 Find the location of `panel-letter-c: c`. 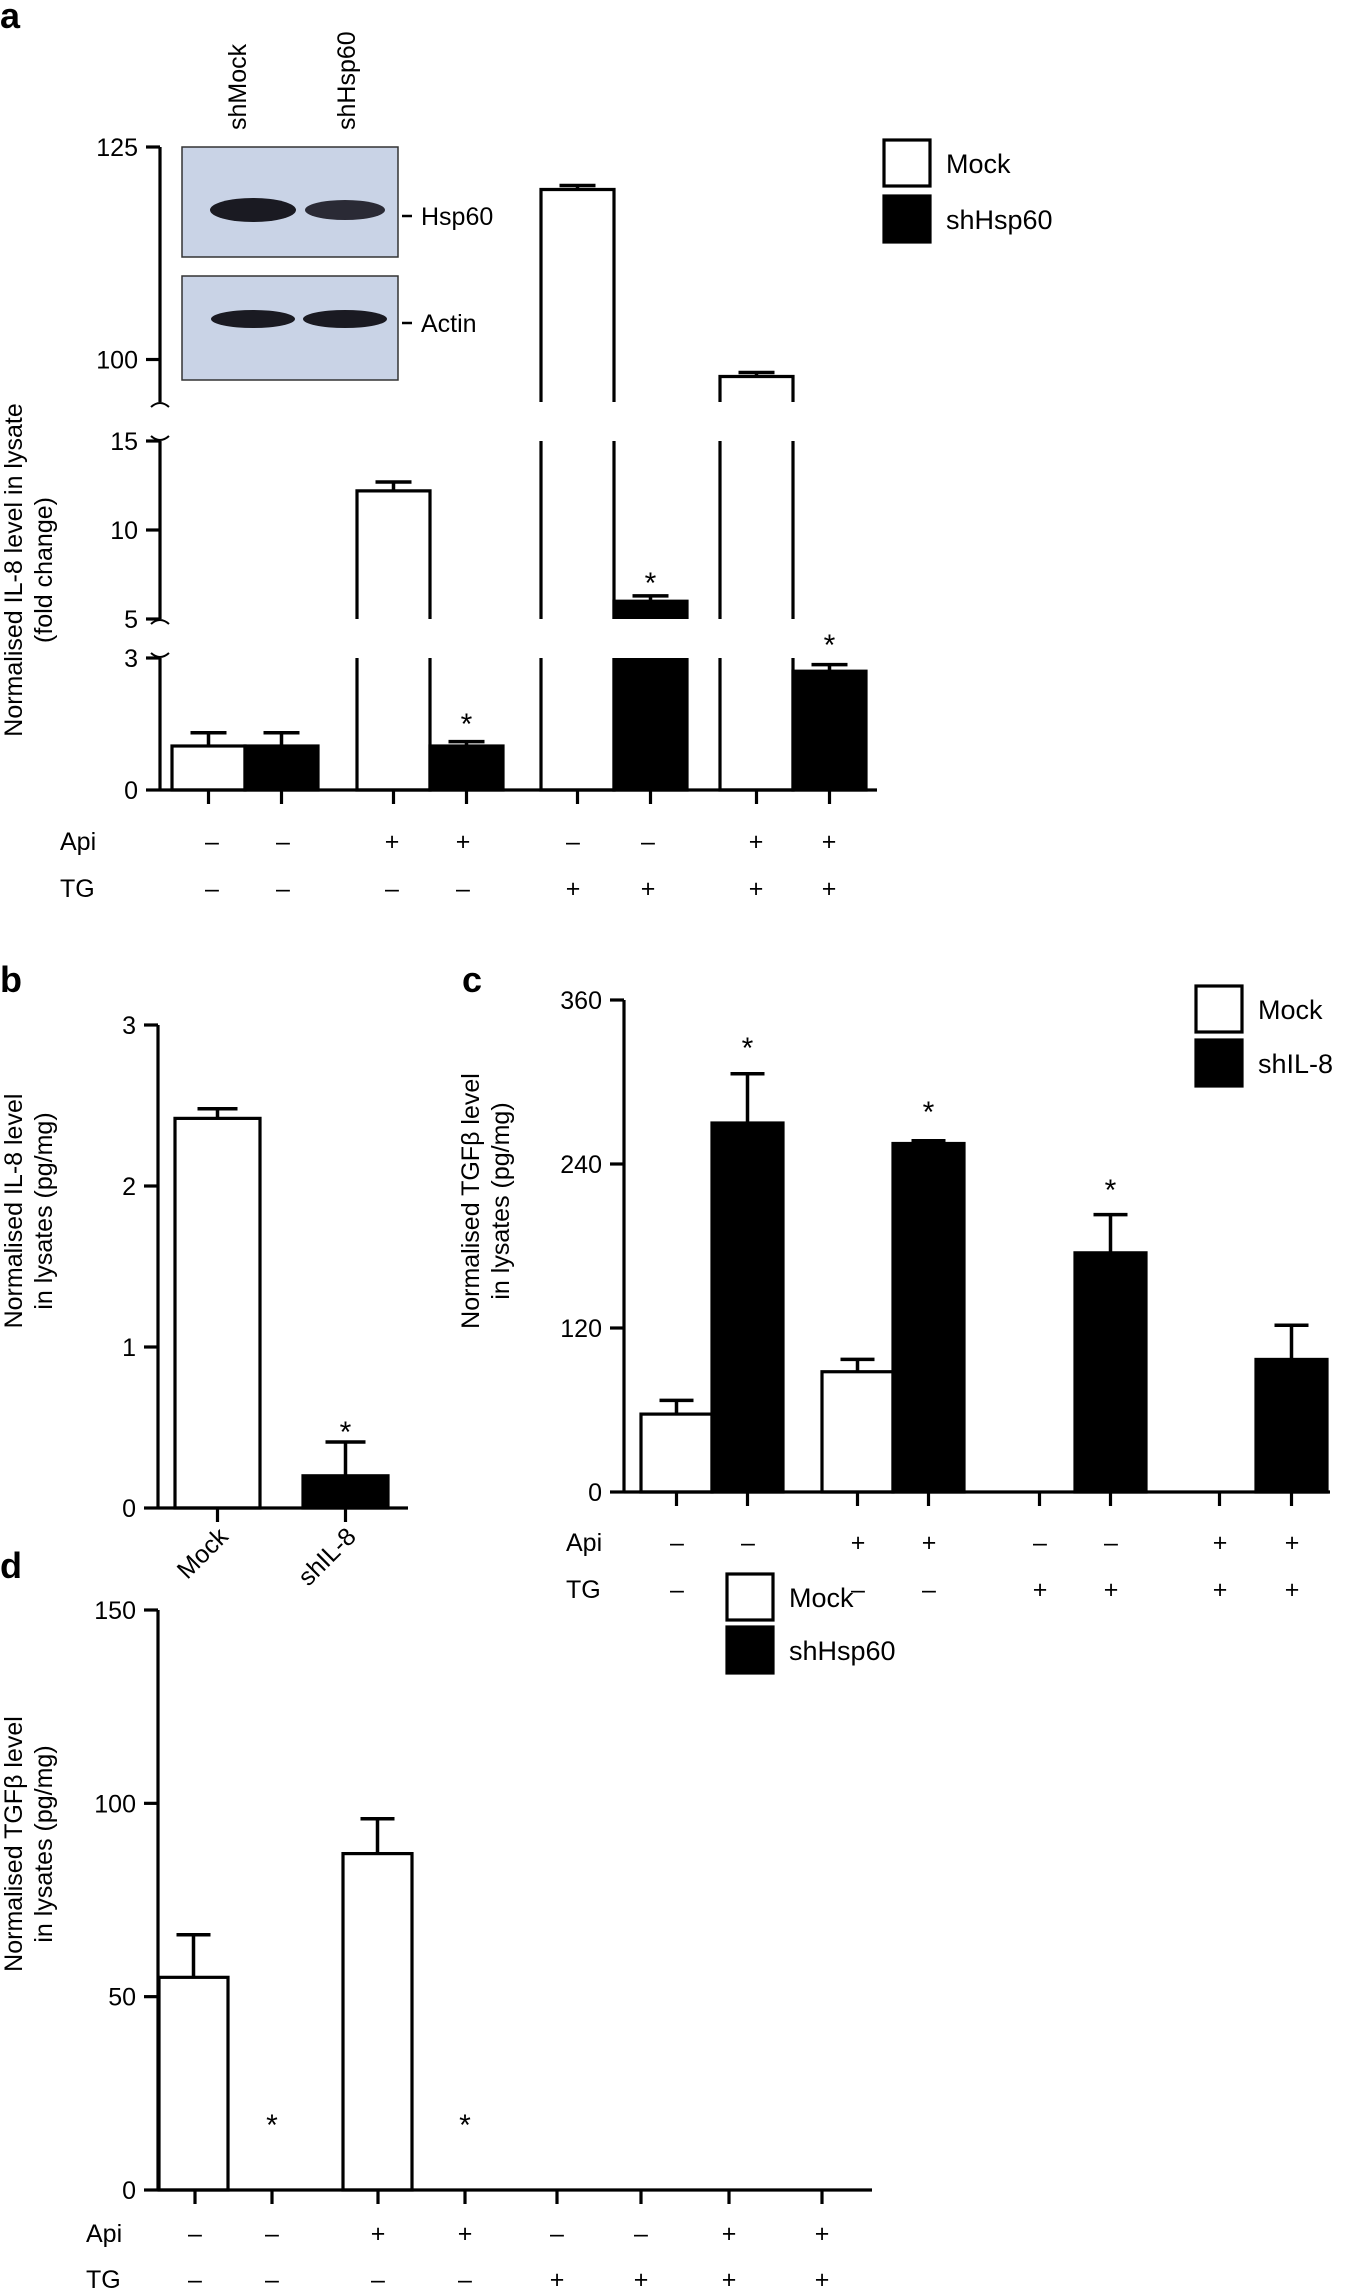

panel-letter-c: c is located at coordinates (472, 979).